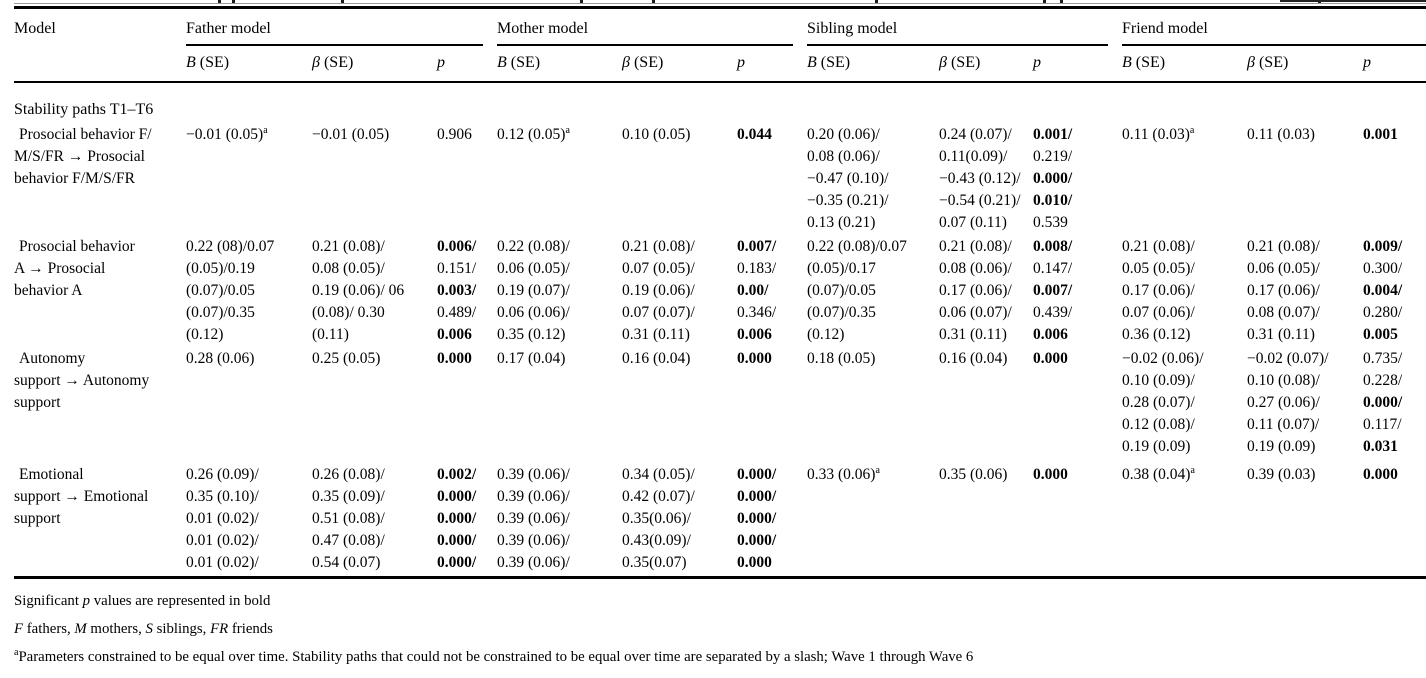  Describe the element at coordinates (1367, 62) in the screenshot. I see `col-header-friend-p: p` at that location.